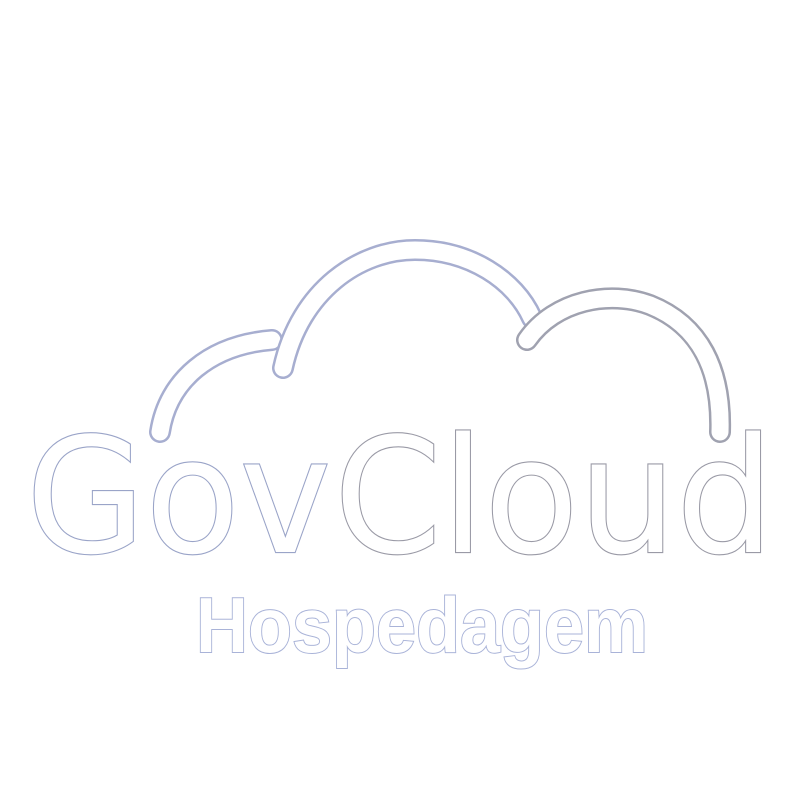  I want to click on tagline: Hospedagem, so click(422, 625).